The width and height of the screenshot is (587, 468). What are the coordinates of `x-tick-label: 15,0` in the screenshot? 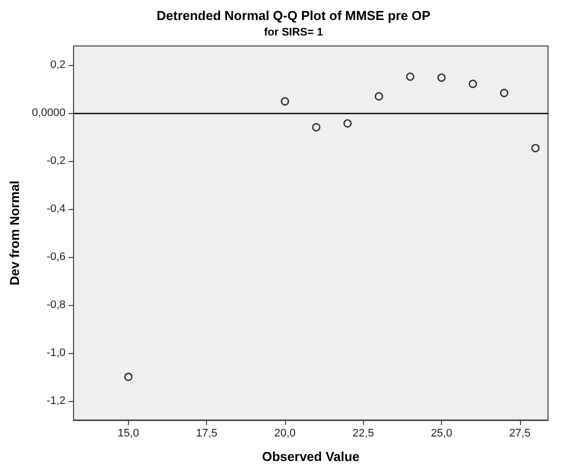 It's located at (129, 434).